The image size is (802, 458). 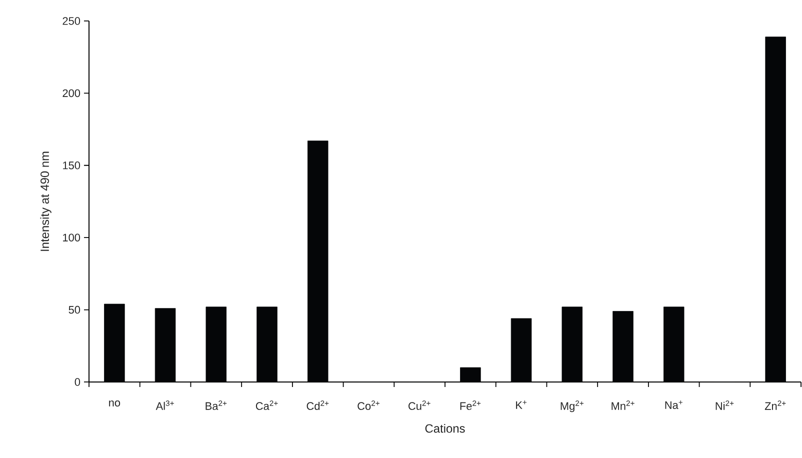 I want to click on x-tick-label: Ba$^{2+}$, so click(x=216, y=405).